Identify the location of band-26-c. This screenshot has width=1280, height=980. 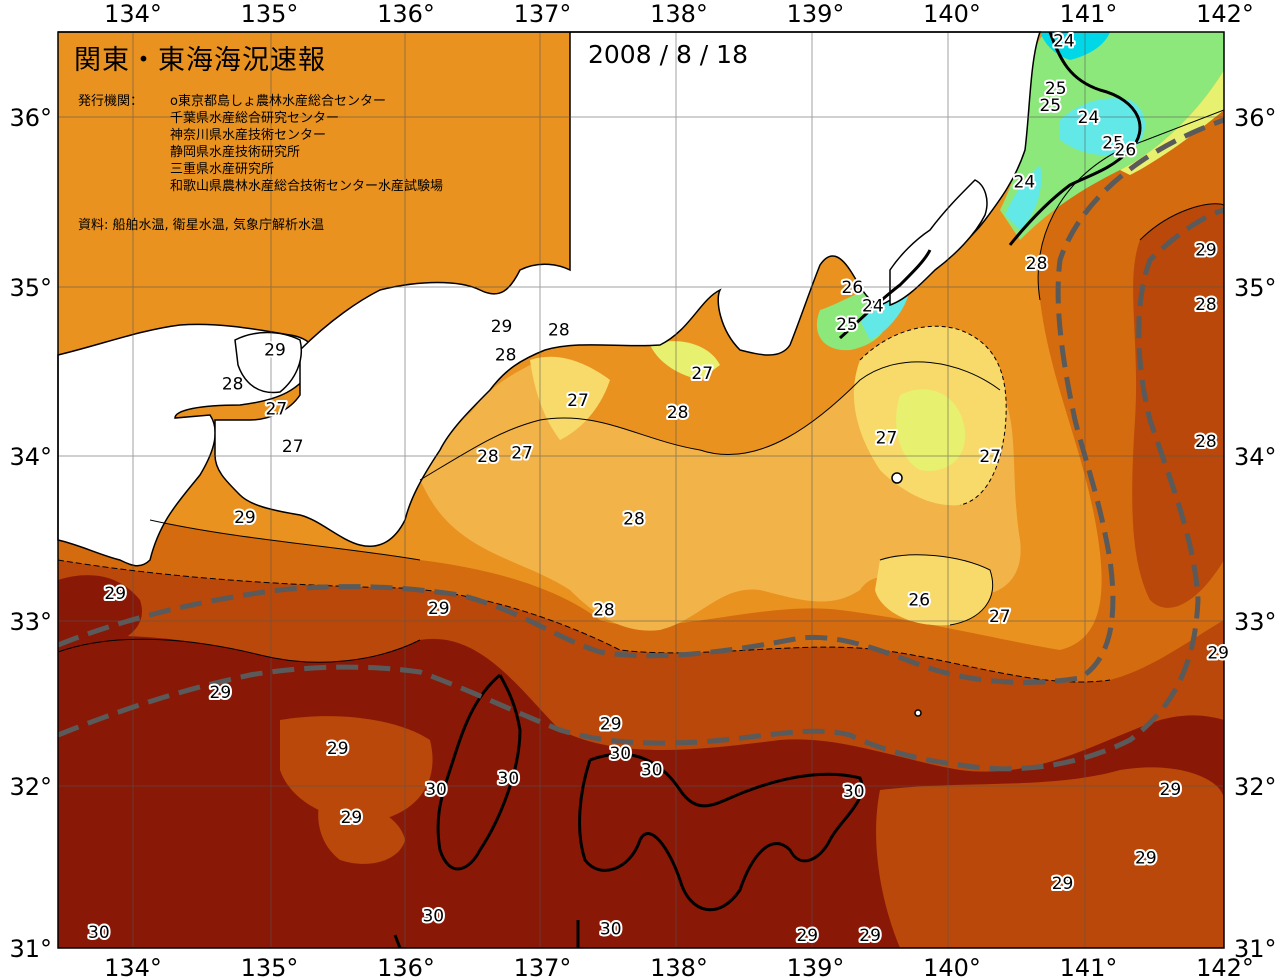
(934, 590).